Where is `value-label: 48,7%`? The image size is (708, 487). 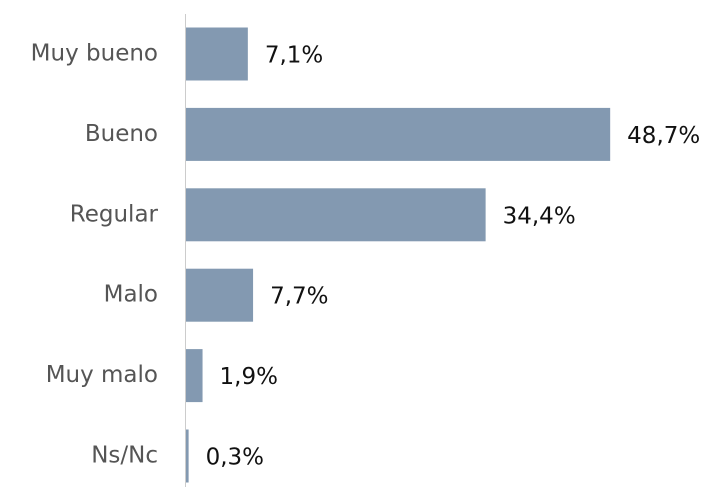
value-label: 48,7% is located at coordinates (663, 136).